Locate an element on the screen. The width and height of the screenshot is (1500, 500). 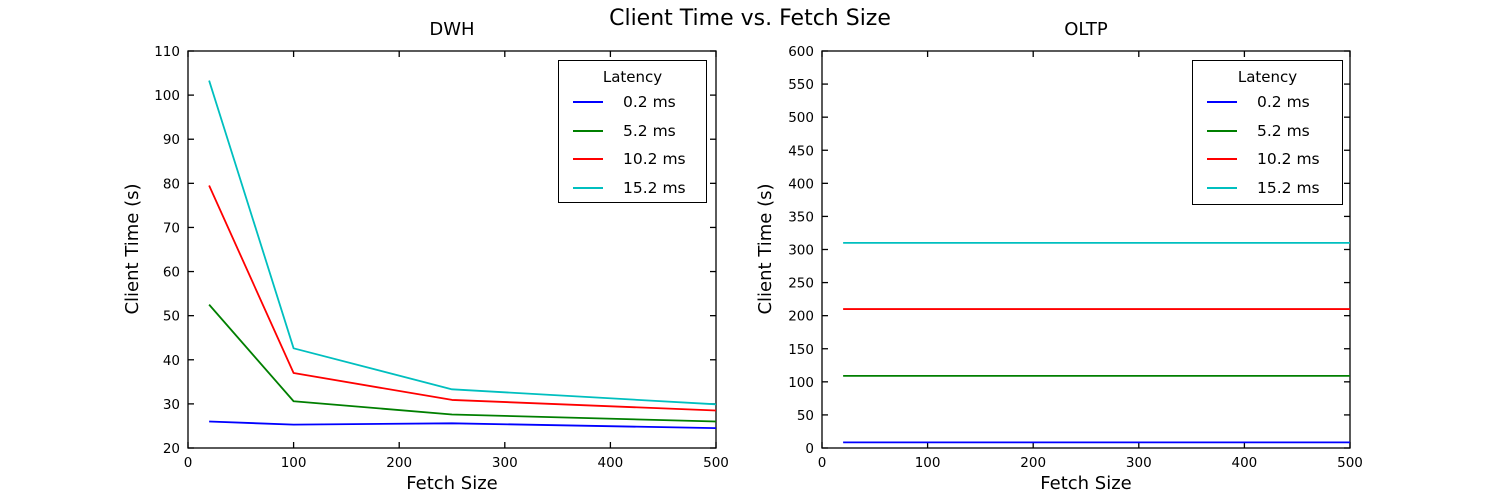
y-tick-label: 20 is located at coordinates (171, 449).